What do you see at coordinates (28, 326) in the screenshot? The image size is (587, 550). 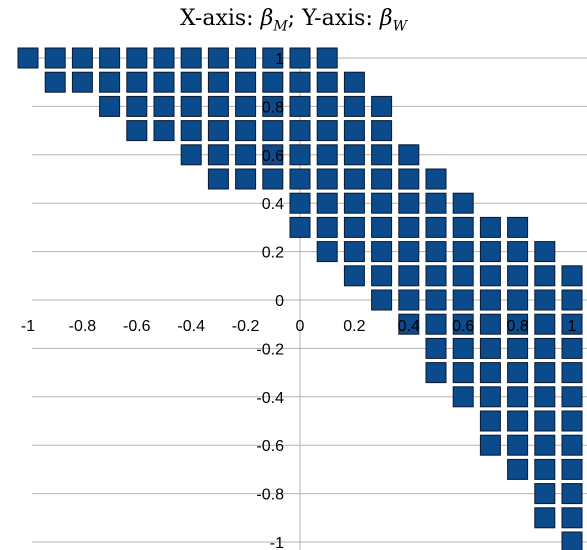 I see `x-tick-label: -1` at bounding box center [28, 326].